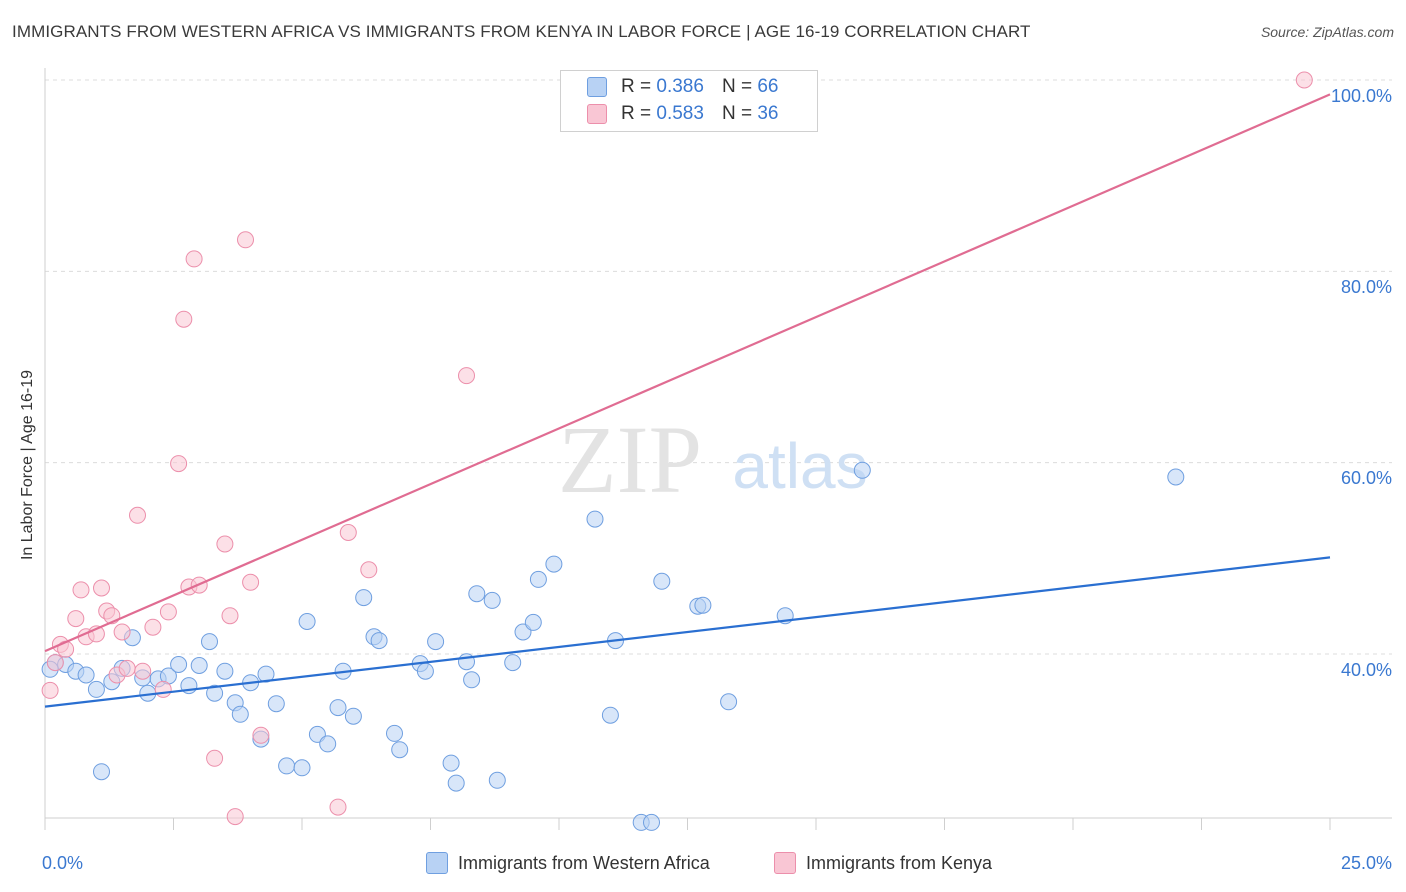 This screenshot has width=1406, height=892. Describe the element at coordinates (1327, 32) in the screenshot. I see `source-credit: Source: ZipAtlas.com` at that location.